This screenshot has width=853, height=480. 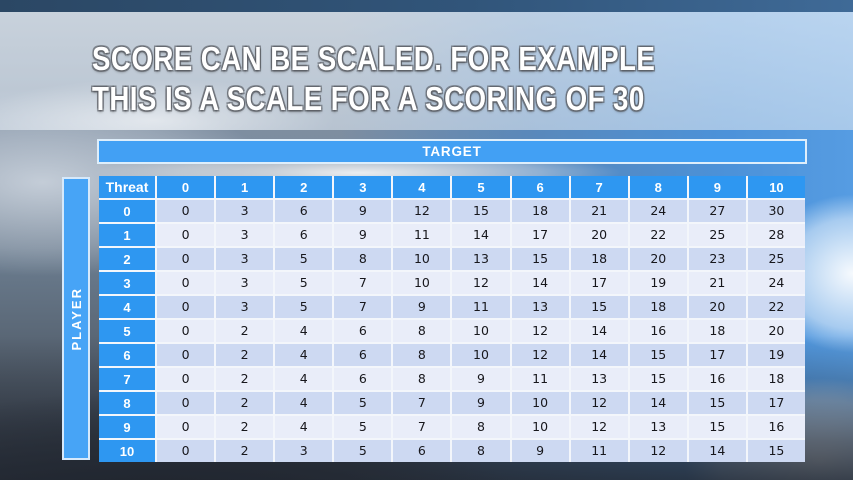 What do you see at coordinates (540, 187) in the screenshot?
I see `column-header-cell: 6` at bounding box center [540, 187].